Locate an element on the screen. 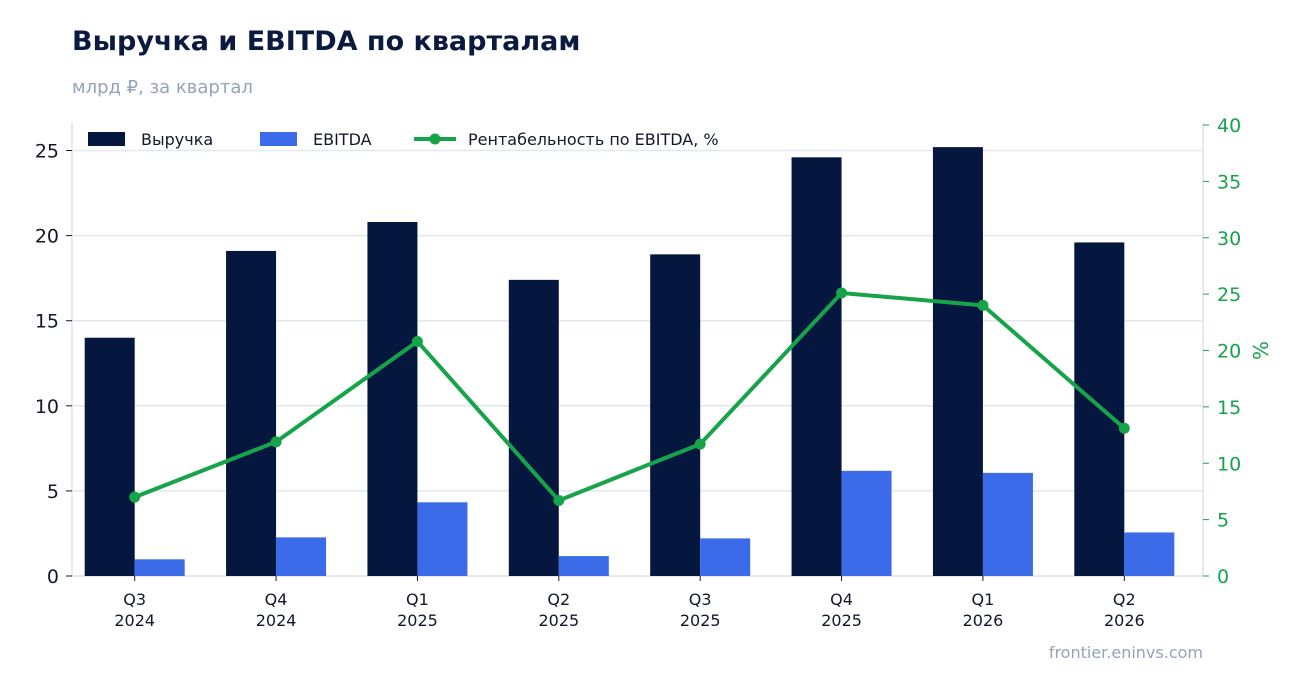 The image size is (1302, 693). y-right-tick-label: 40 is located at coordinates (1229, 126).